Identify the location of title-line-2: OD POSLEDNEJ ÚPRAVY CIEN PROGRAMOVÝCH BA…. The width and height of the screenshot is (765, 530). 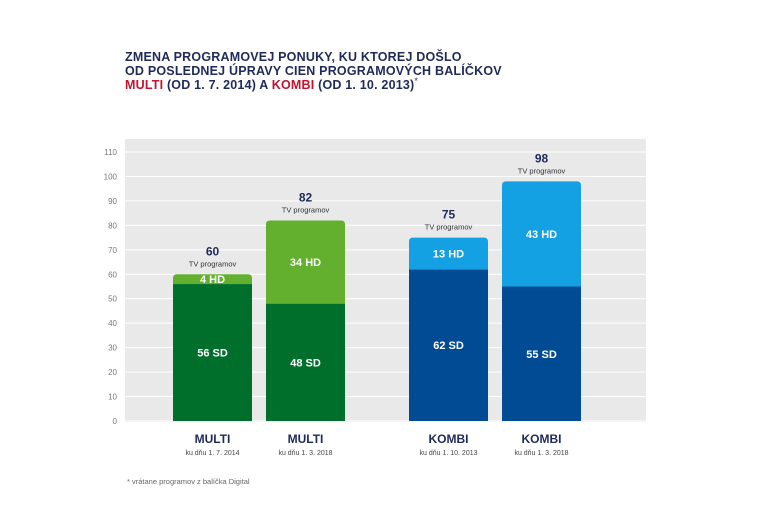
(313, 71).